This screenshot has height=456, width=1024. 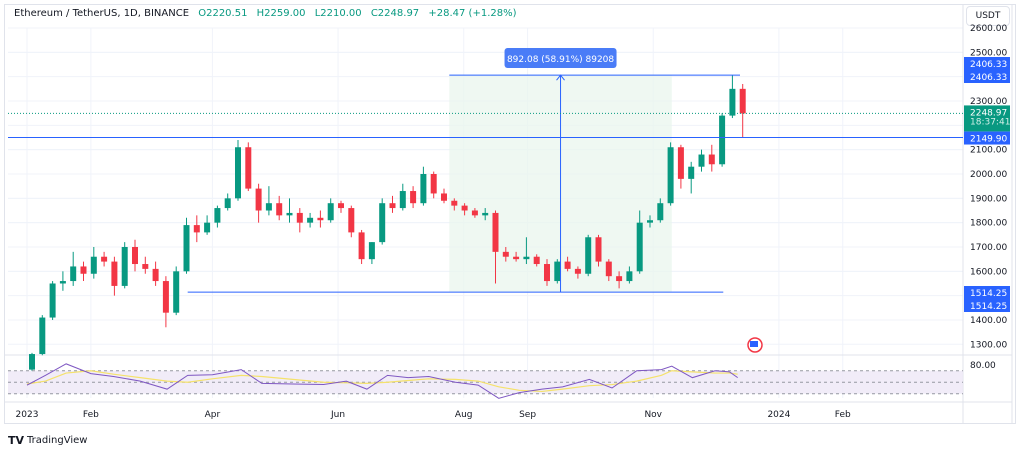 What do you see at coordinates (102, 13) in the screenshot?
I see `symbol-title: Ethereum / TetherUS, 1D, BINANCE` at bounding box center [102, 13].